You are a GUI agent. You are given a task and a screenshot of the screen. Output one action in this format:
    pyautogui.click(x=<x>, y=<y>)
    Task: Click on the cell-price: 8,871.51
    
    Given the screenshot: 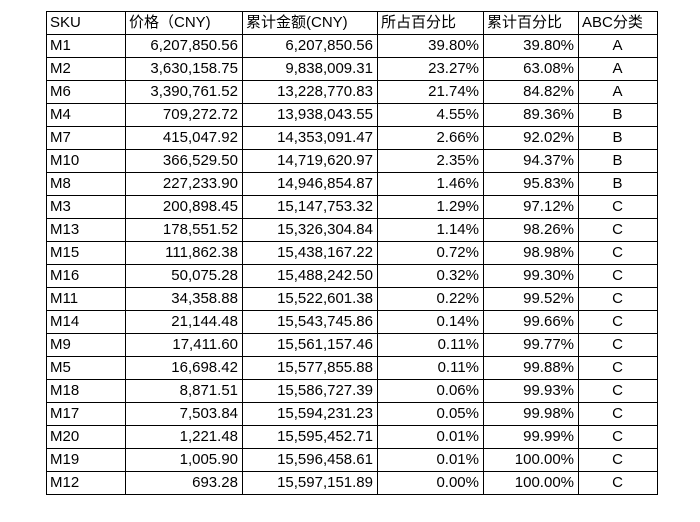 What is the action you would take?
    pyautogui.click(x=184, y=391)
    